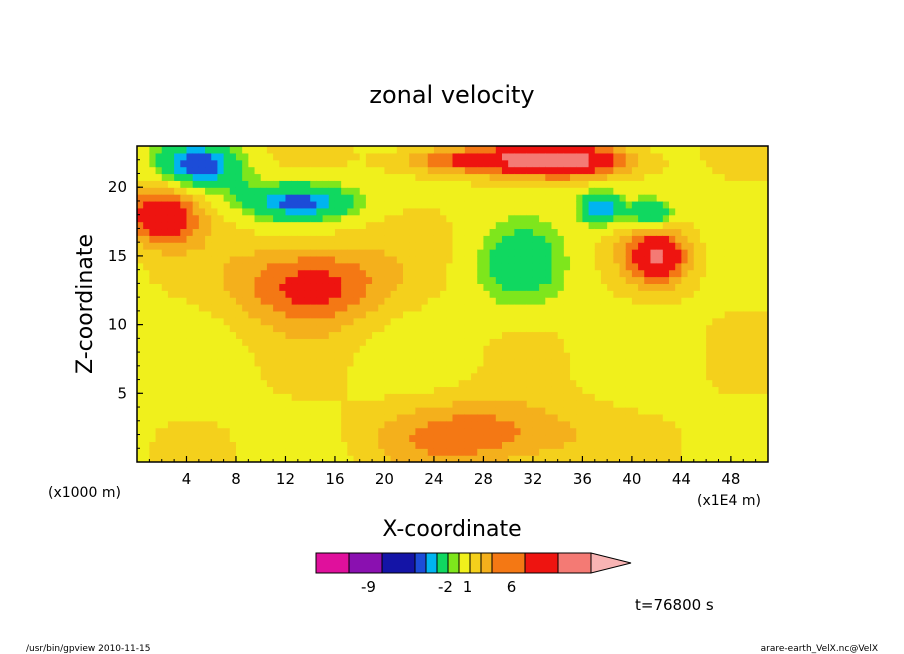 The width and height of the screenshot is (904, 654). Describe the element at coordinates (117, 325) in the screenshot. I see `y-tick-label: 10` at that location.